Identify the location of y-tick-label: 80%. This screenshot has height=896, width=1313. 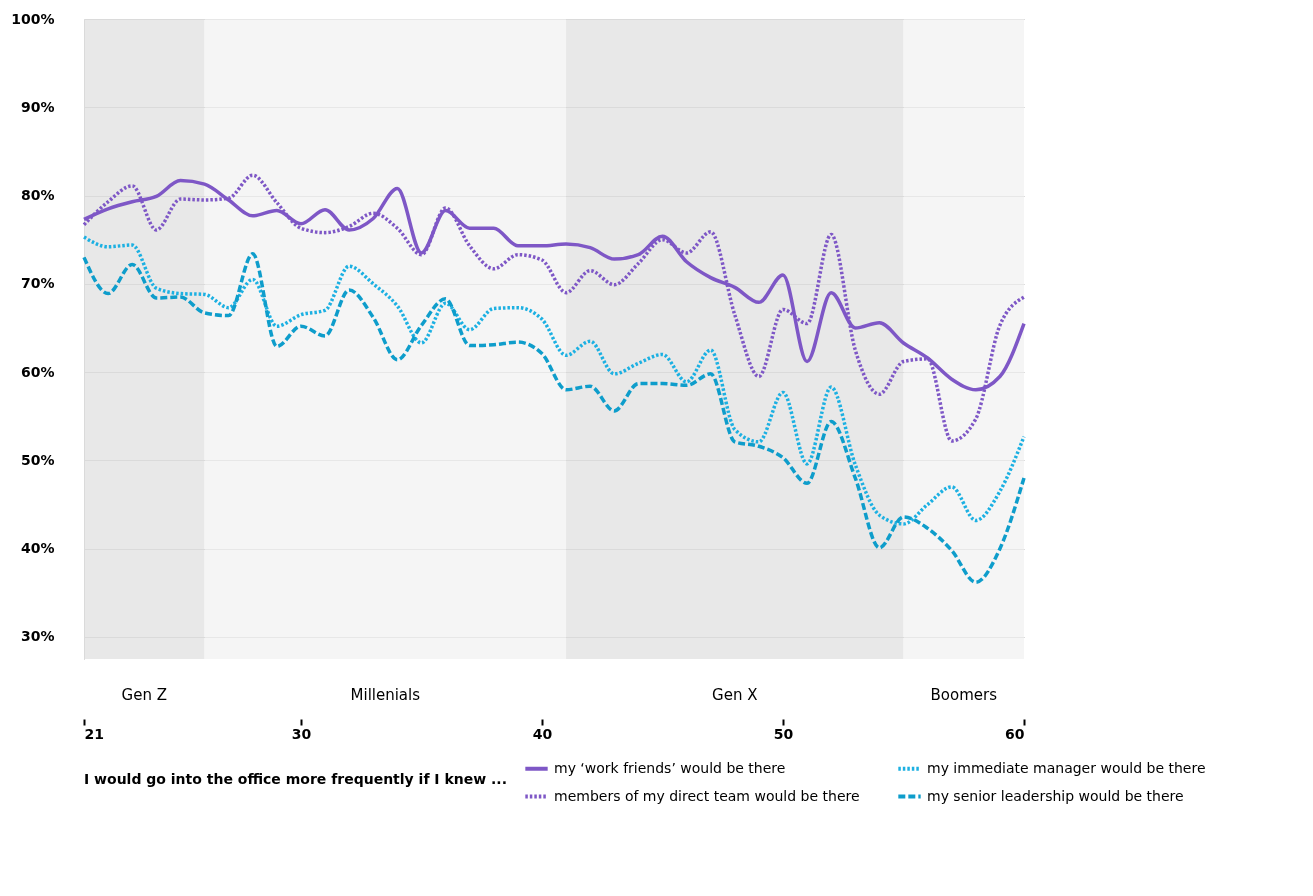
(37, 195).